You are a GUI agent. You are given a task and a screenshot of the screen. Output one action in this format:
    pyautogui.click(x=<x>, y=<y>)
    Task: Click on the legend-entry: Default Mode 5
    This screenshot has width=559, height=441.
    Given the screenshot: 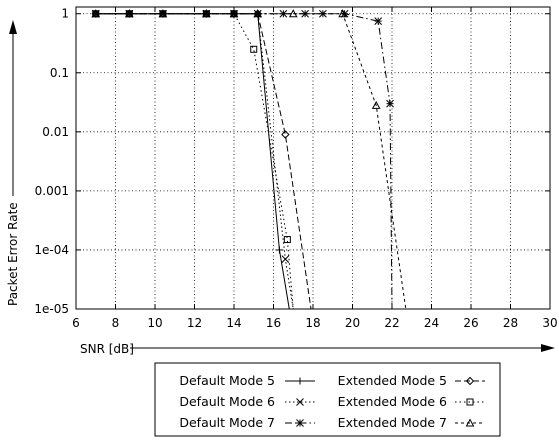 What is the action you would take?
    pyautogui.click(x=247, y=380)
    